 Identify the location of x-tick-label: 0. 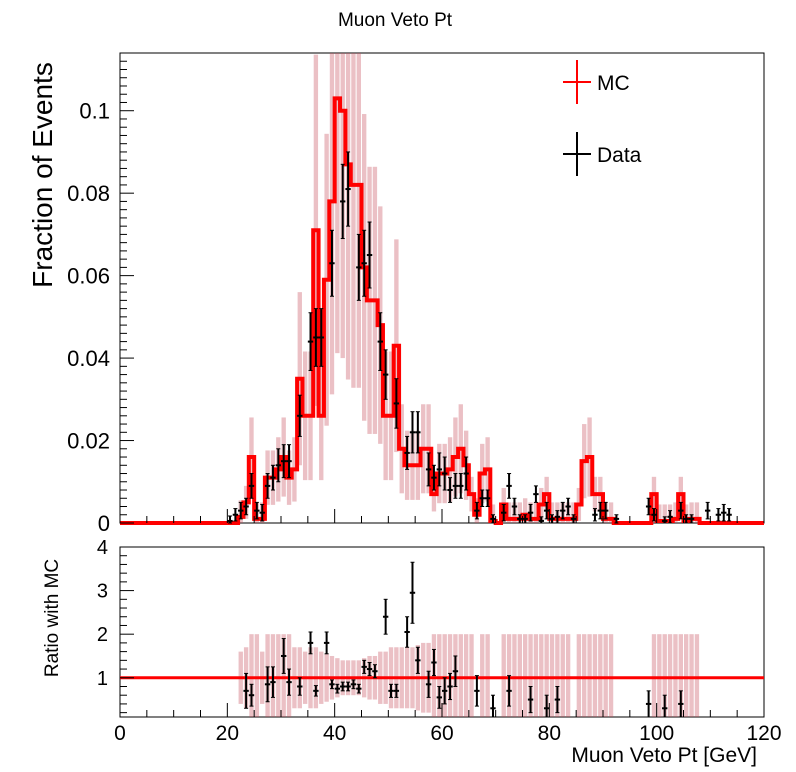
(120, 733).